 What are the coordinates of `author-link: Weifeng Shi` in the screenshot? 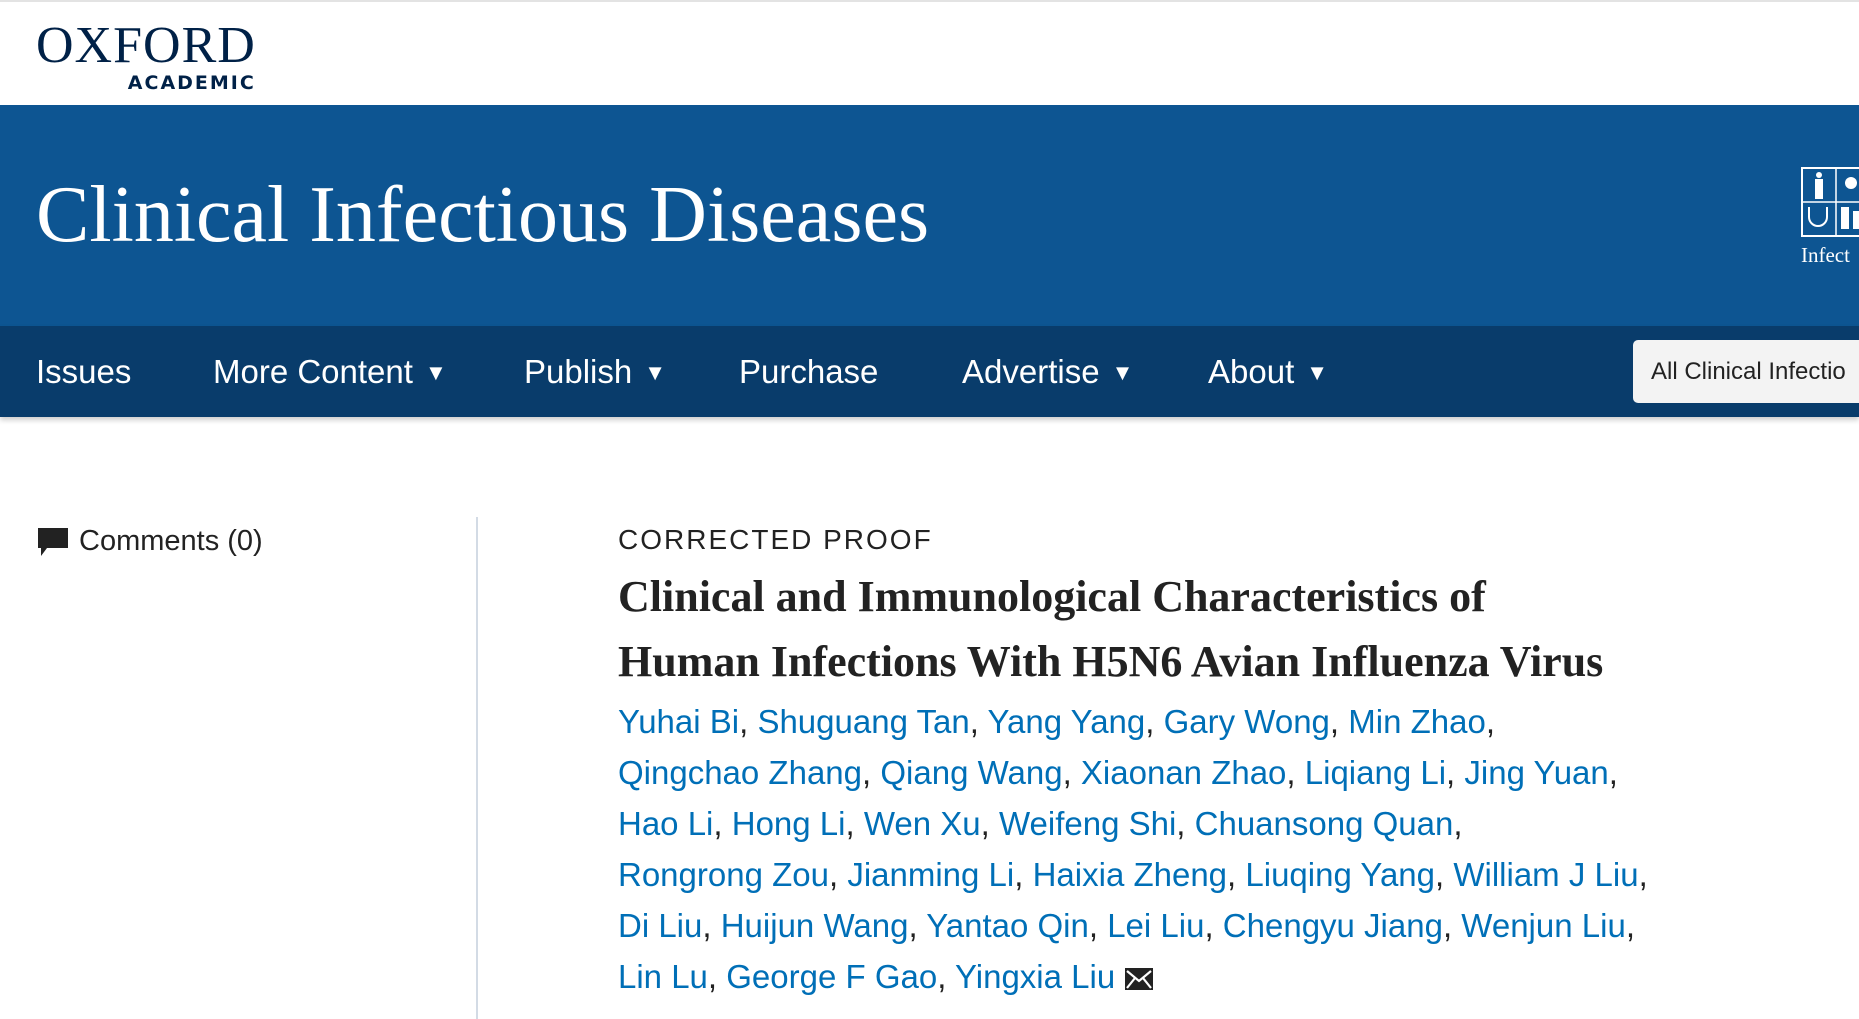 It's located at (1087, 823).